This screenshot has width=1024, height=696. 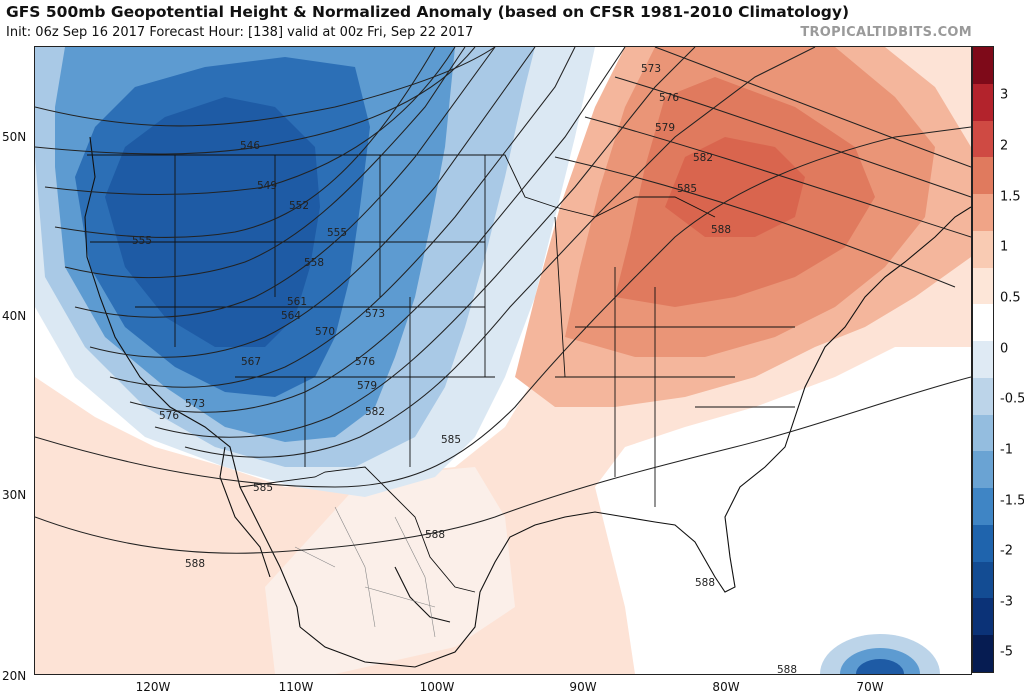 What do you see at coordinates (314, 263) in the screenshot?
I see `contour-label: 558` at bounding box center [314, 263].